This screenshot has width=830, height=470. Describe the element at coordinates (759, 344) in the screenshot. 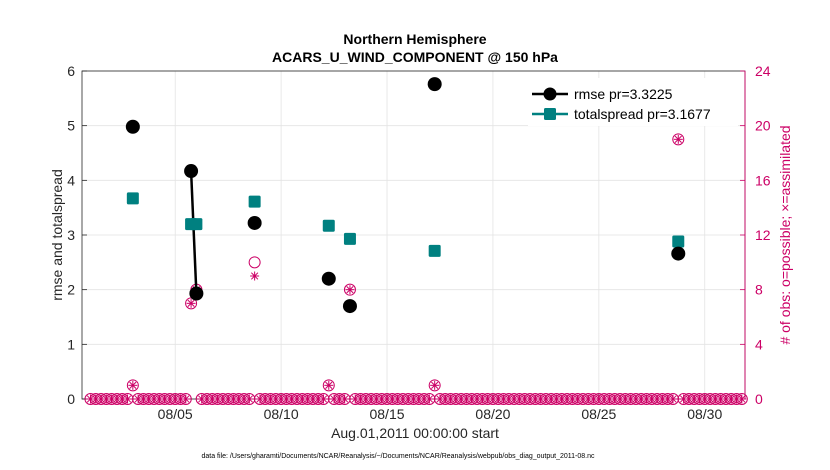

I see `y-right-tick-label: 4` at that location.